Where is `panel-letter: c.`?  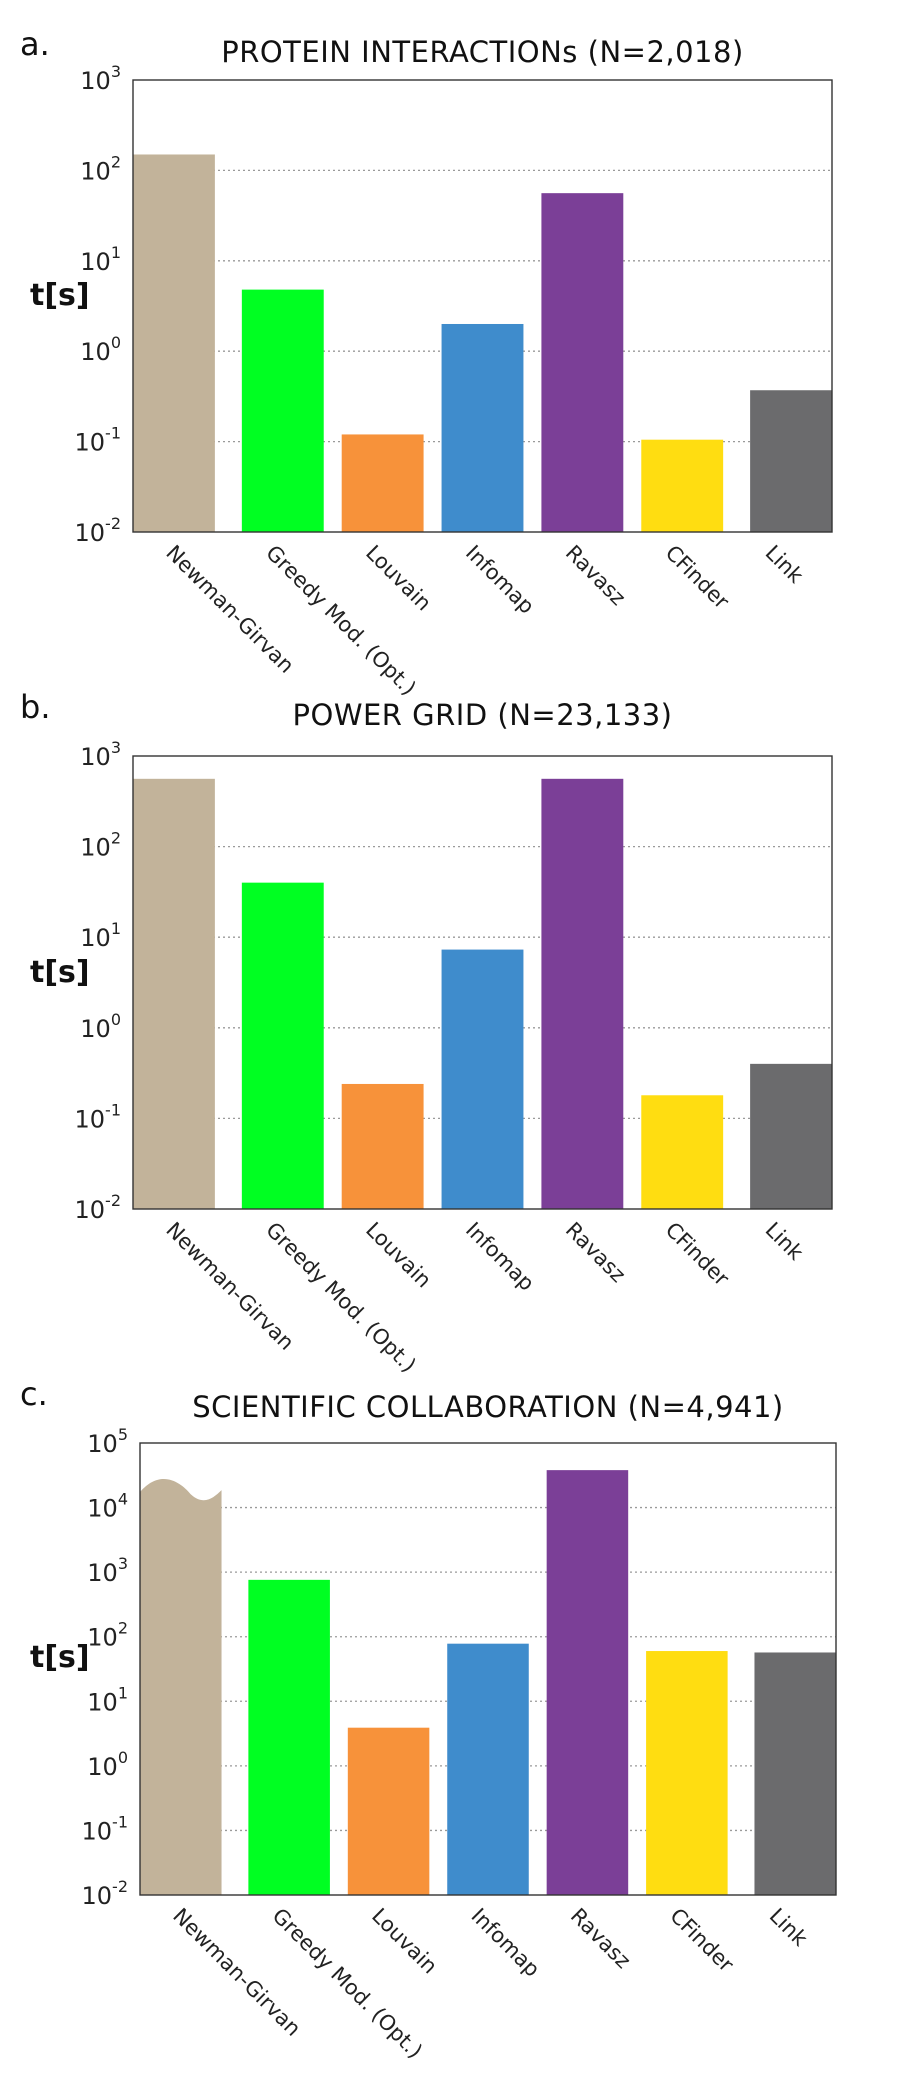 panel-letter: c. is located at coordinates (34, 1394).